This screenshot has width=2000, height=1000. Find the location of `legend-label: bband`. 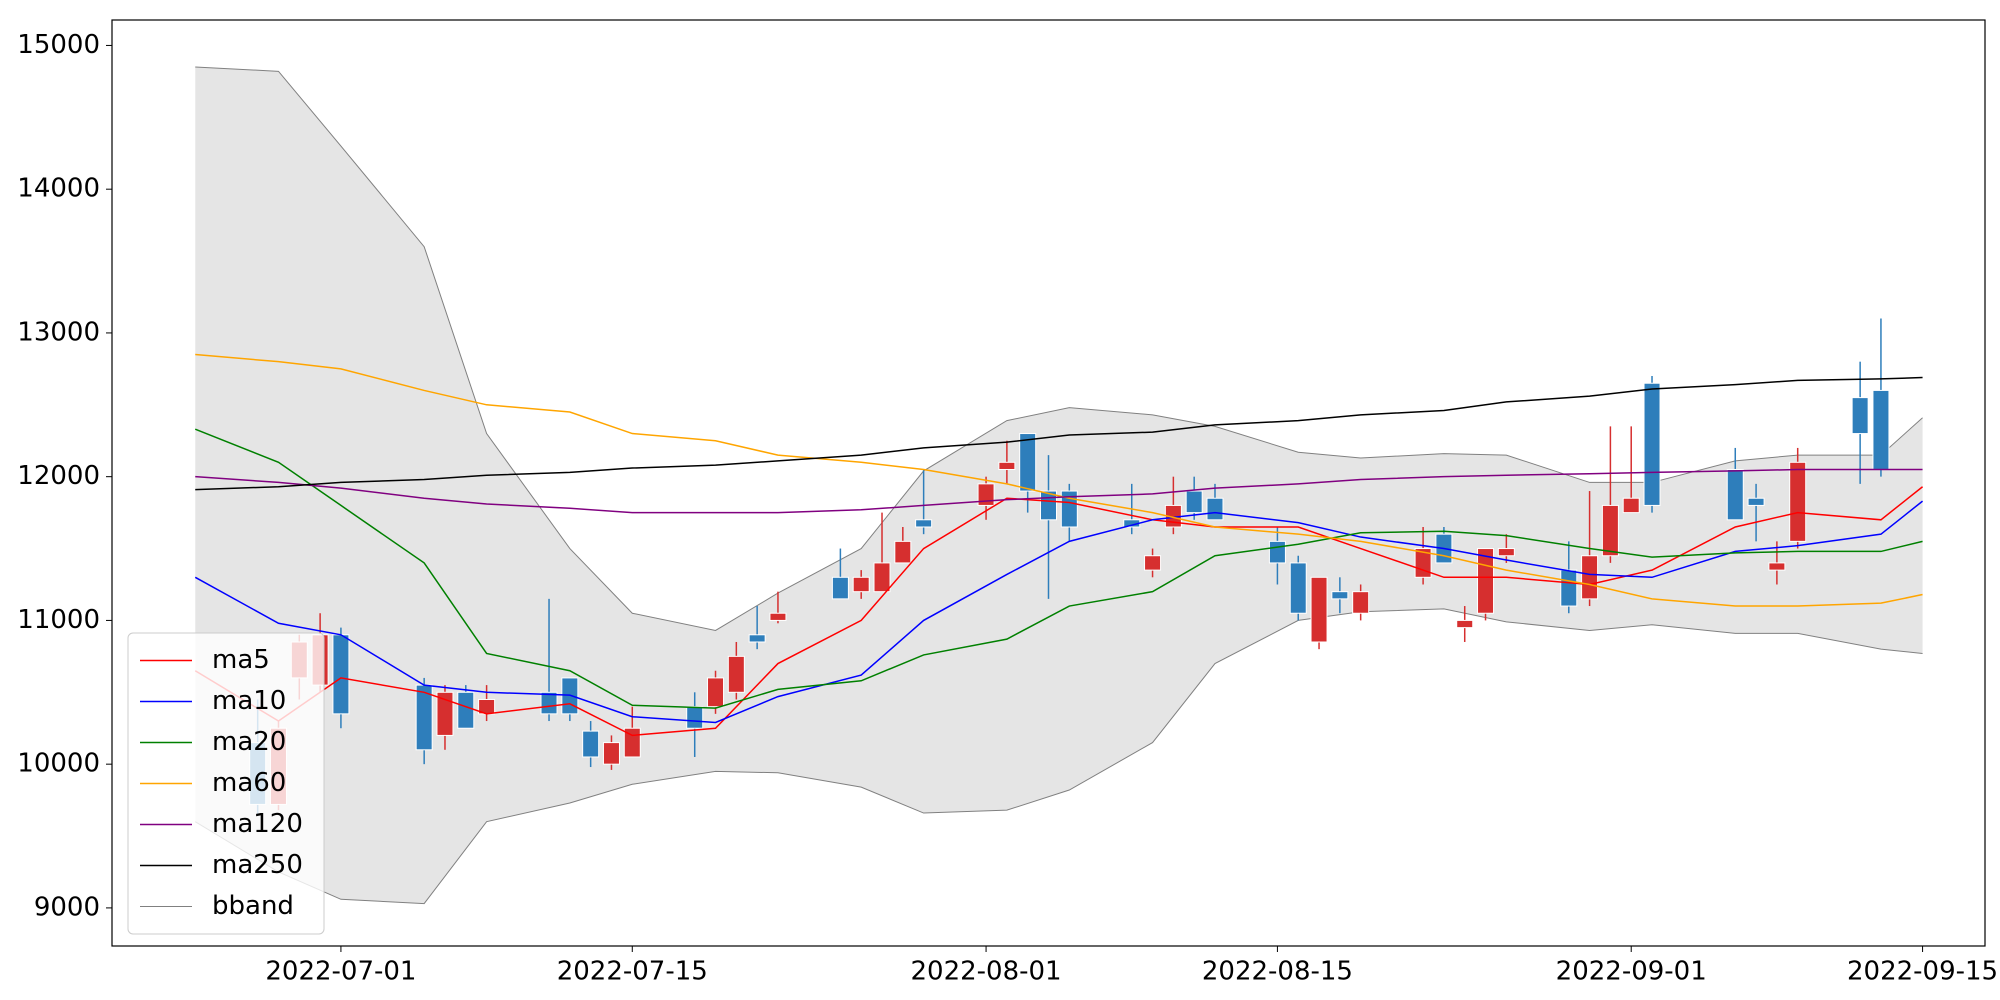

legend-label: bband is located at coordinates (253, 906).